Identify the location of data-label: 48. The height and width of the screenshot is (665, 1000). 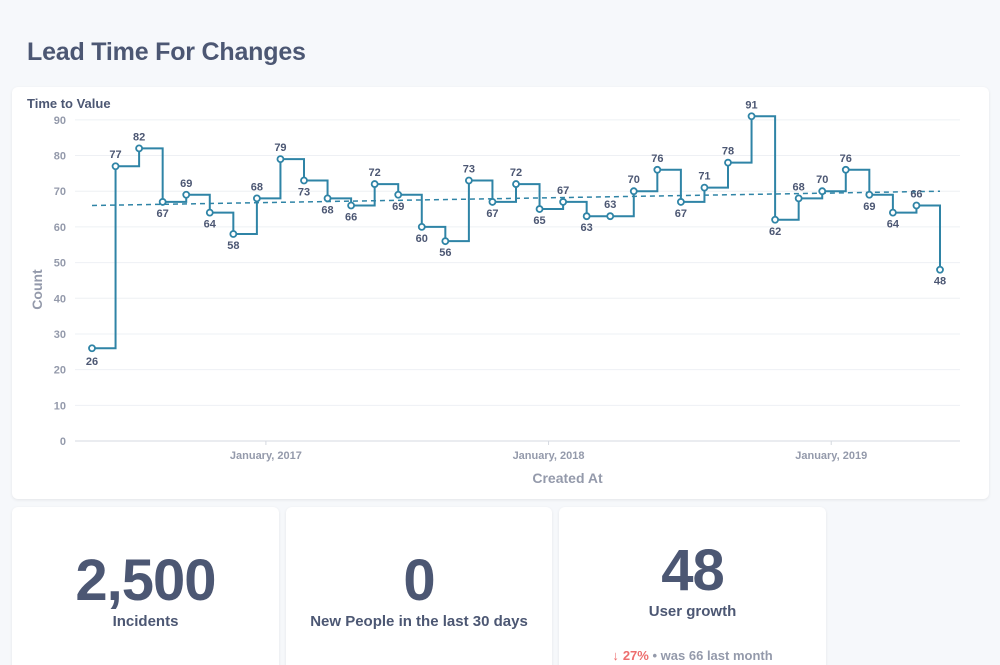
(940, 282).